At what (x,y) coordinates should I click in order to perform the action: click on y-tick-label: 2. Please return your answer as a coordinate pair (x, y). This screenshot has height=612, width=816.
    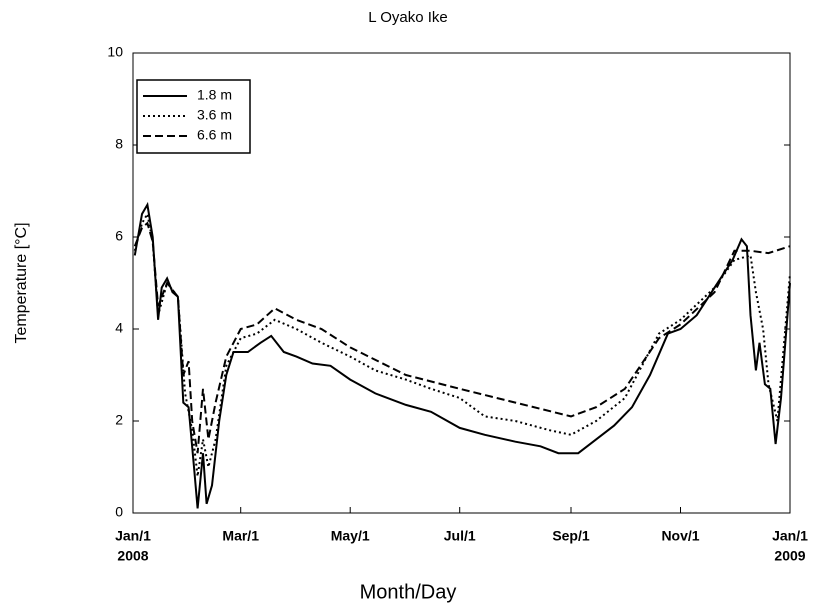
    Looking at the image, I should click on (119, 420).